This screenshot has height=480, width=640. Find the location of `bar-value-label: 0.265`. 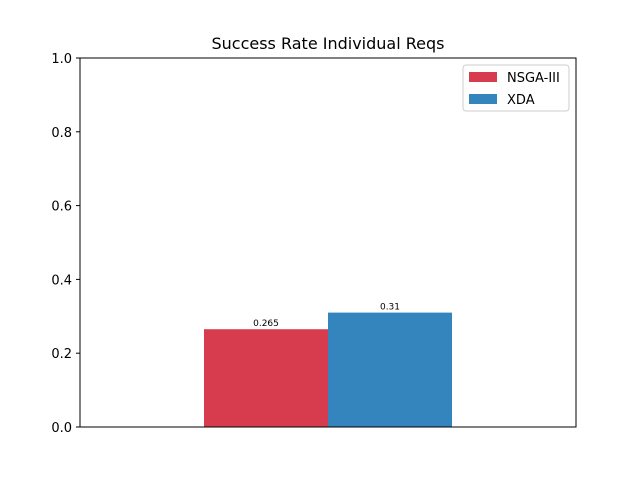

bar-value-label: 0.265 is located at coordinates (266, 324).